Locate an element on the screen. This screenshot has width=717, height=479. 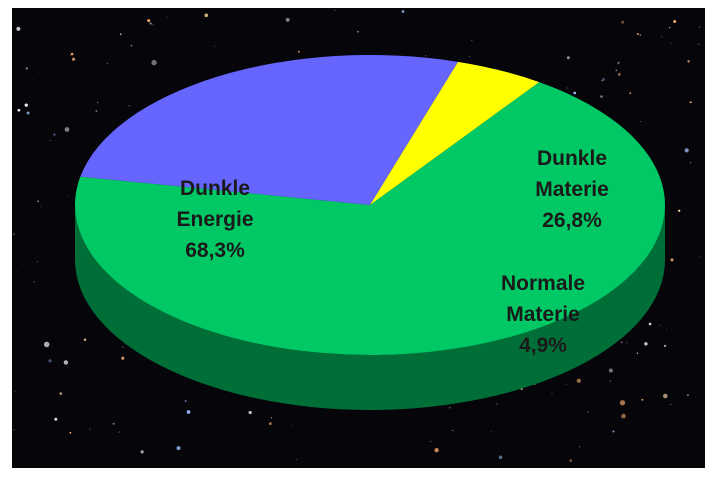
value-label: 68,3% is located at coordinates (215, 250).